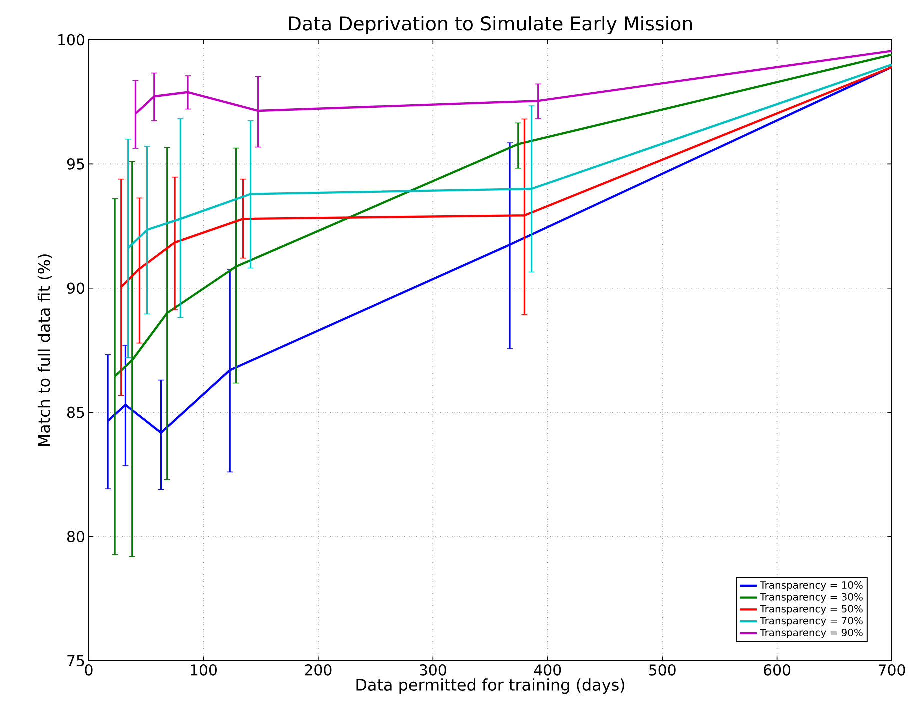  What do you see at coordinates (75, 412) in the screenshot?
I see `y-tick-label: 85` at bounding box center [75, 412].